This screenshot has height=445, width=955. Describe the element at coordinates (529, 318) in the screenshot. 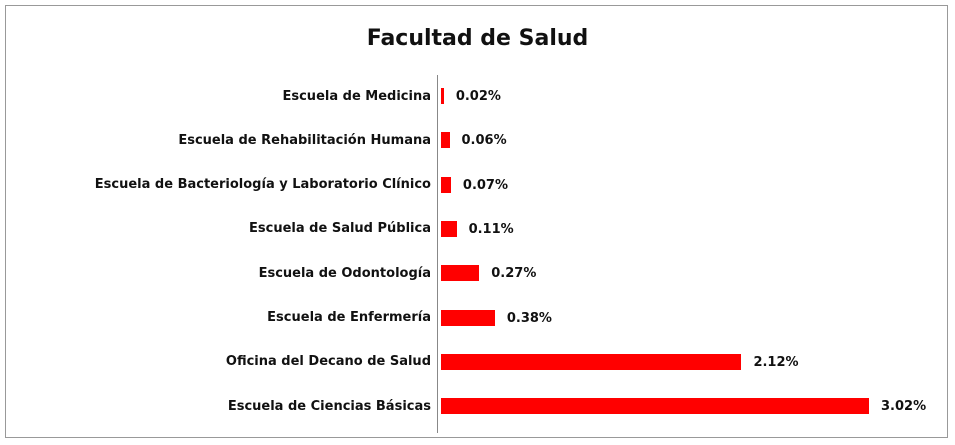

I see `value-label: 0.38%` at that location.